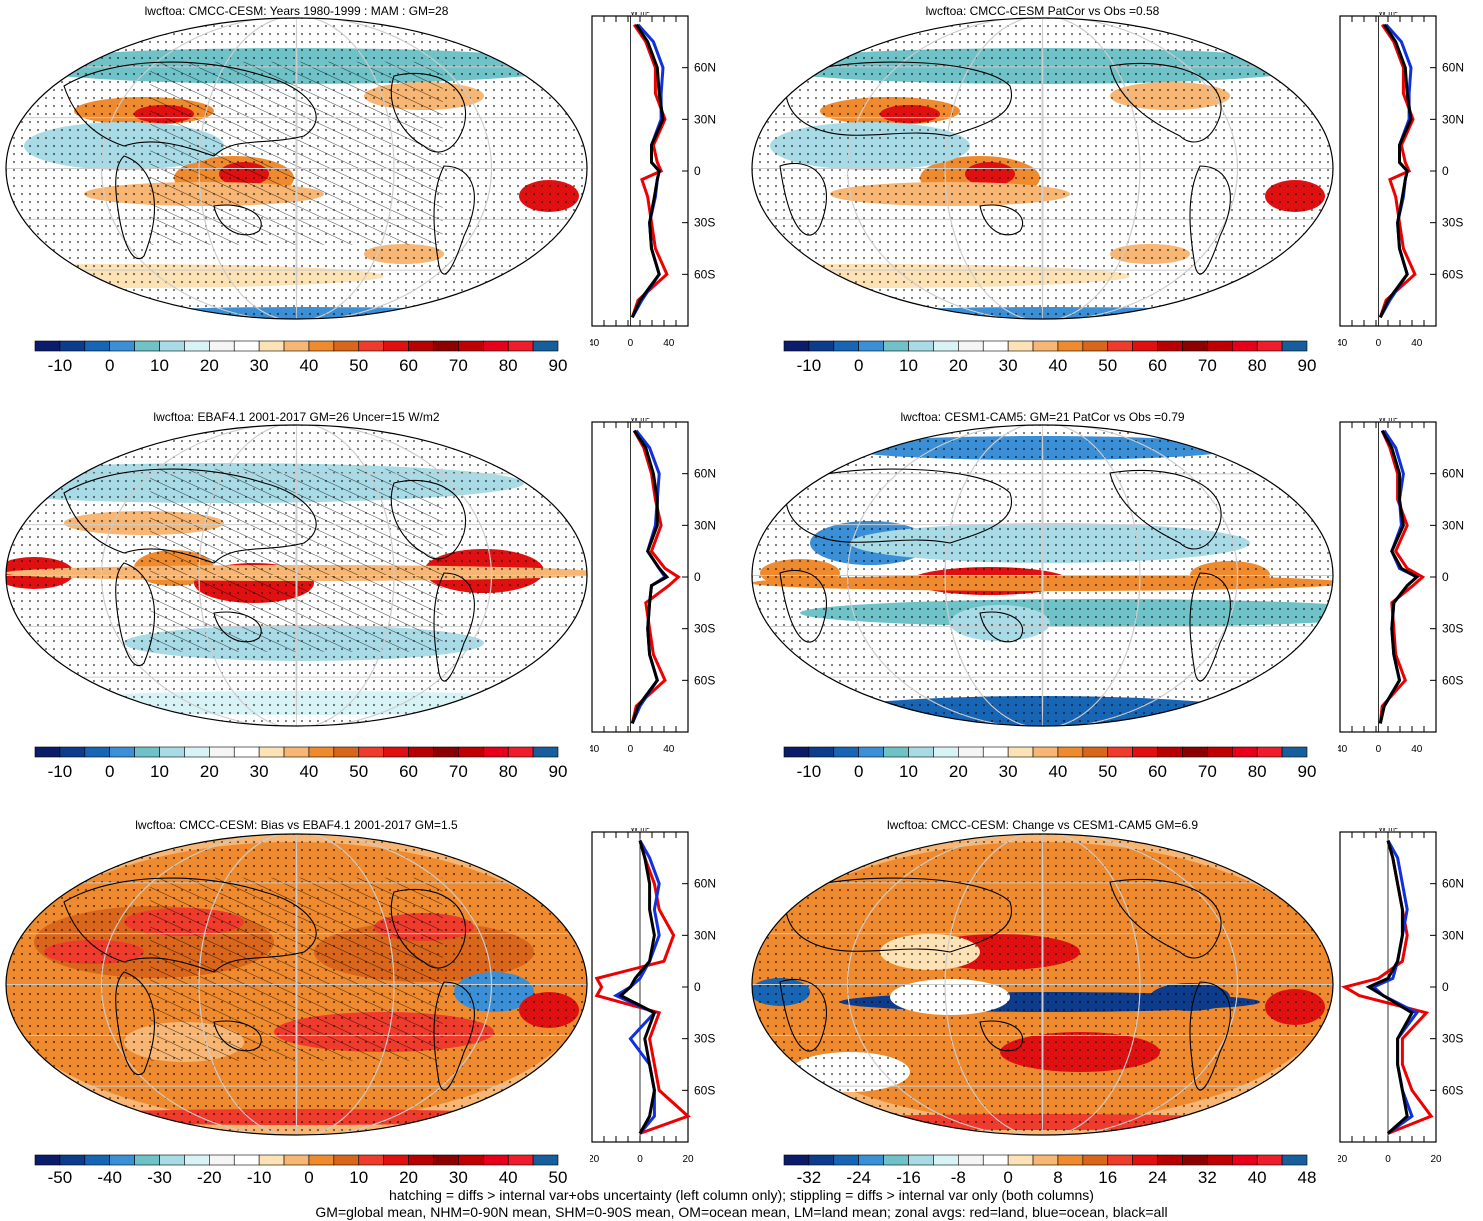 This screenshot has height=1221, width=1483. What do you see at coordinates (639, 830) in the screenshot?
I see `units-label: W m²` at bounding box center [639, 830].